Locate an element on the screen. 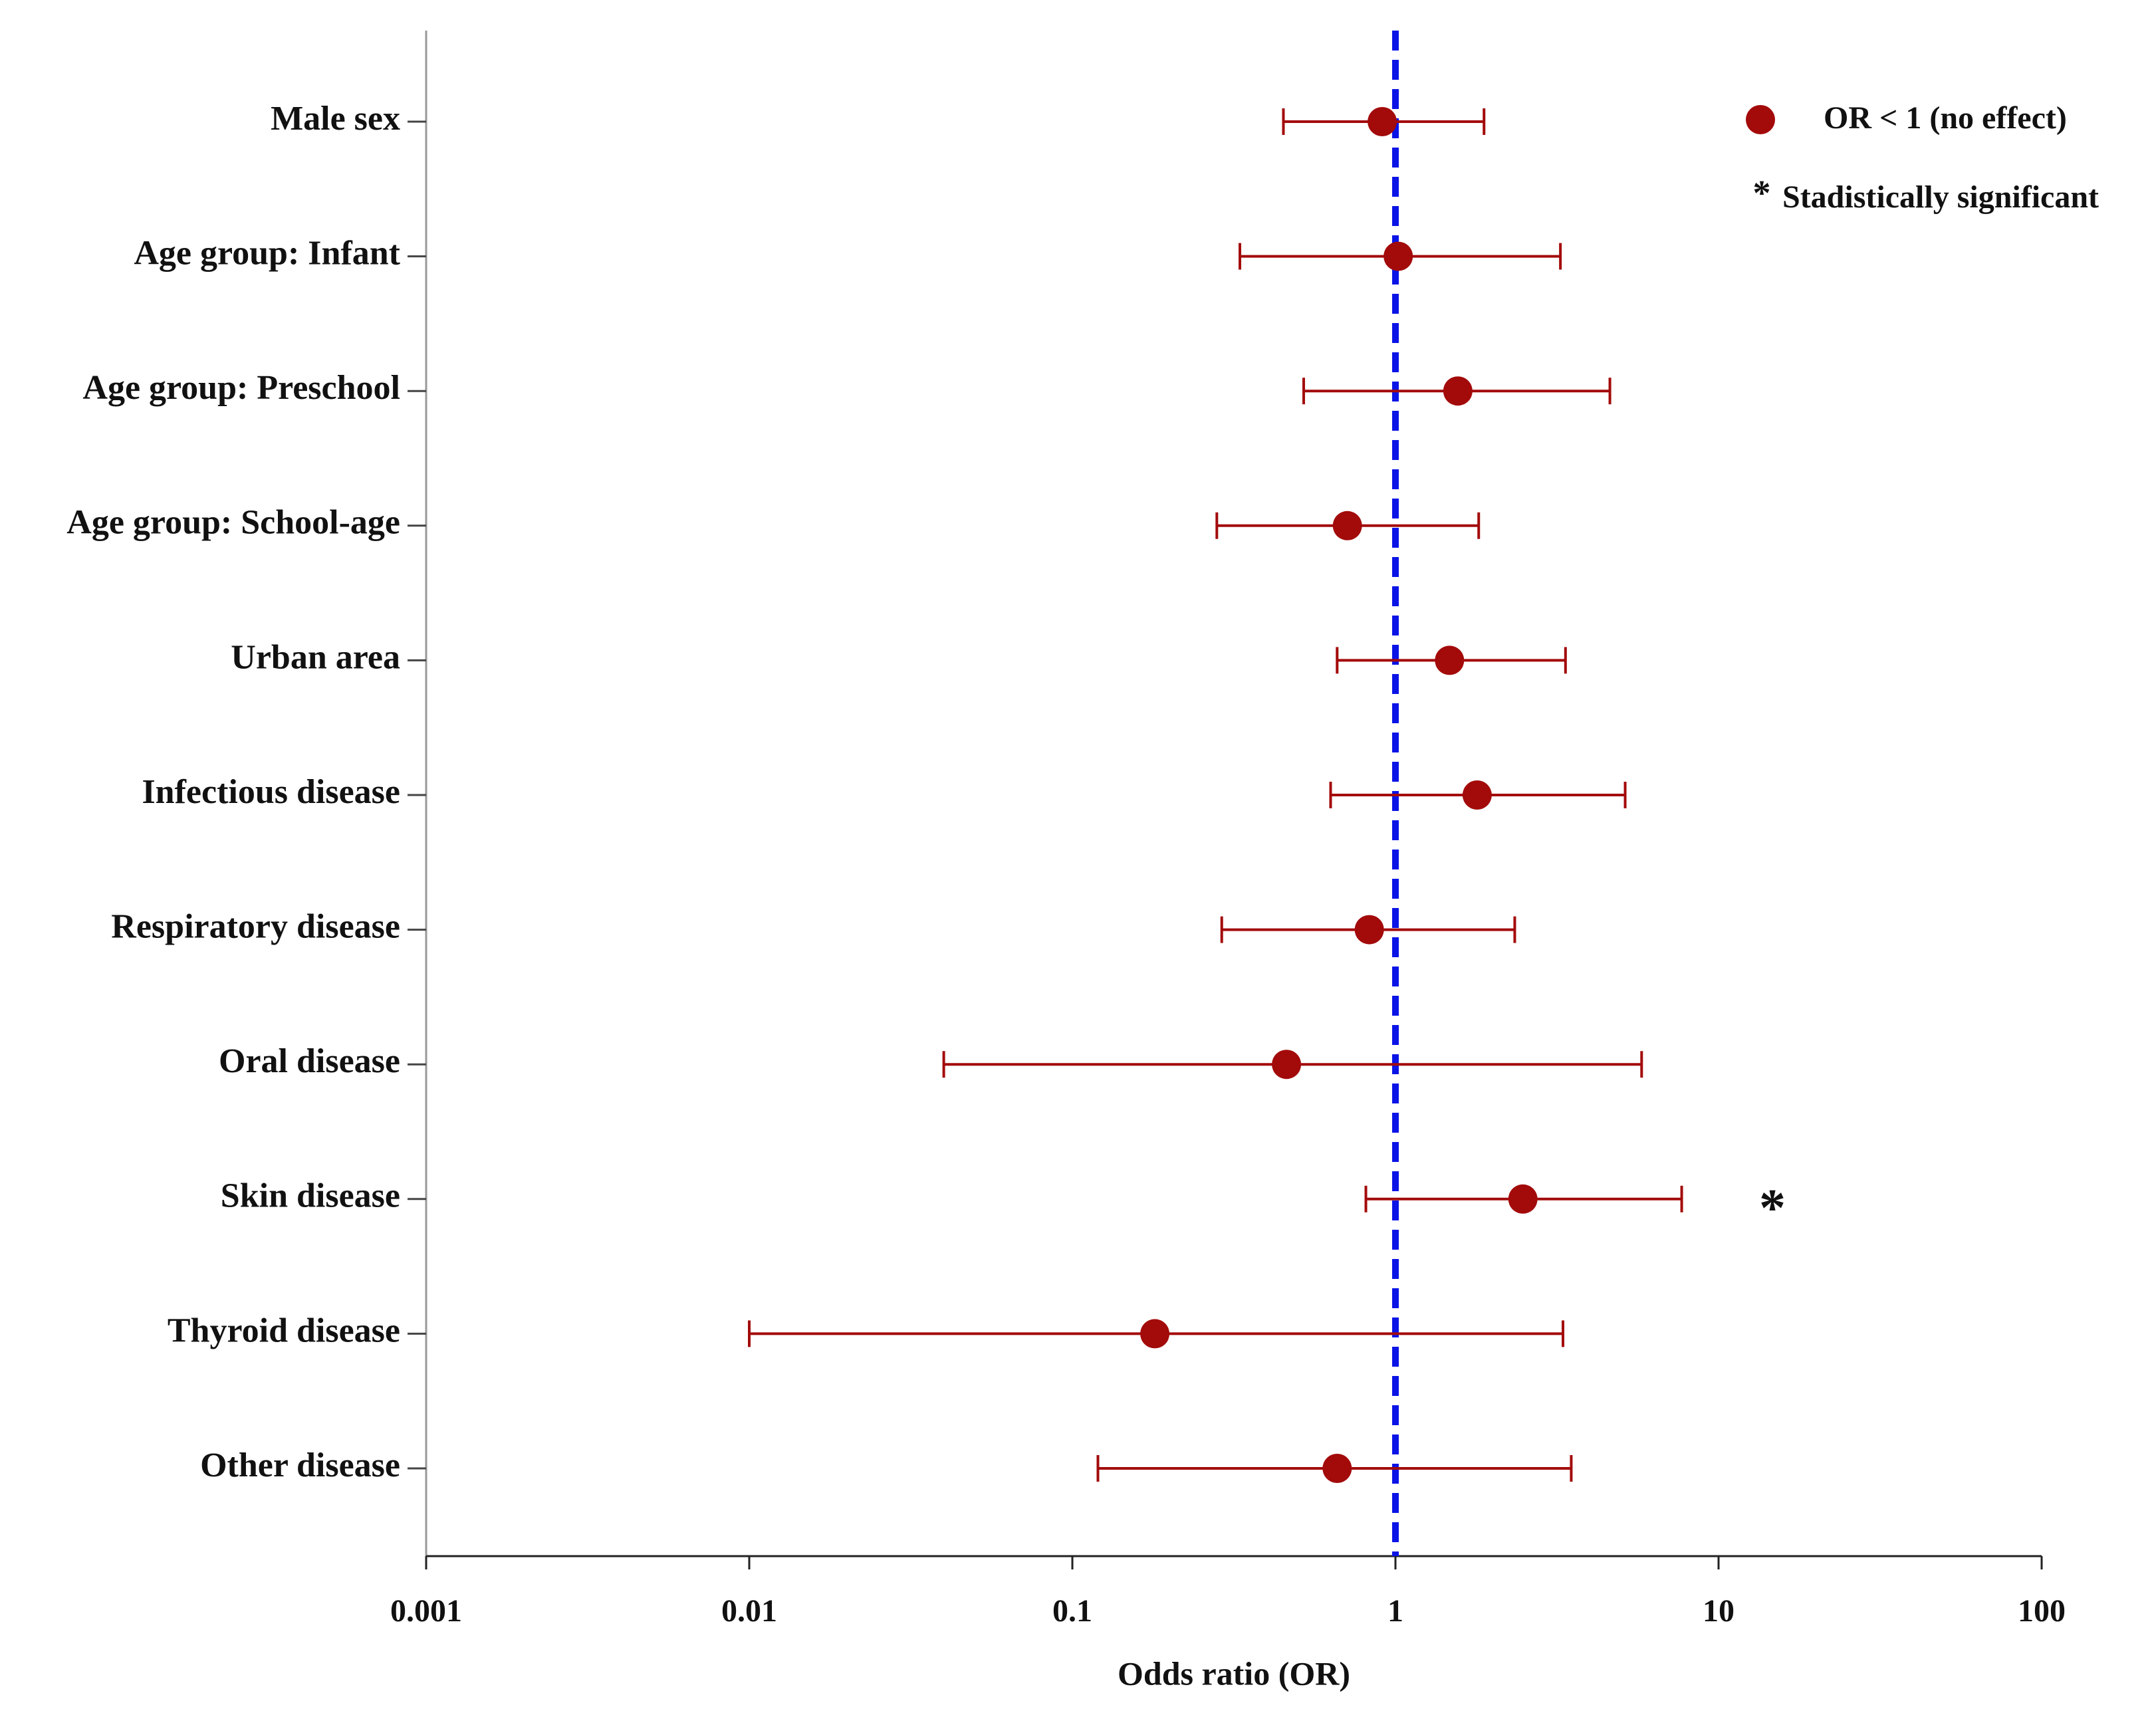 This screenshot has height=1715, width=2156. category-label: Respiratory disease is located at coordinates (256, 927).